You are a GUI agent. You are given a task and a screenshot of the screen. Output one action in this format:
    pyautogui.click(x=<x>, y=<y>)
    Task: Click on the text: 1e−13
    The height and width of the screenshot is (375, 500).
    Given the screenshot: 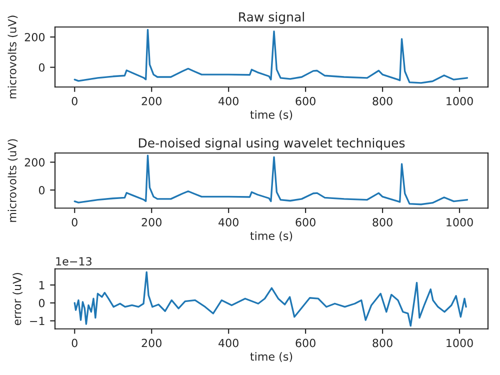 What is the action you would take?
    pyautogui.click(x=74, y=261)
    